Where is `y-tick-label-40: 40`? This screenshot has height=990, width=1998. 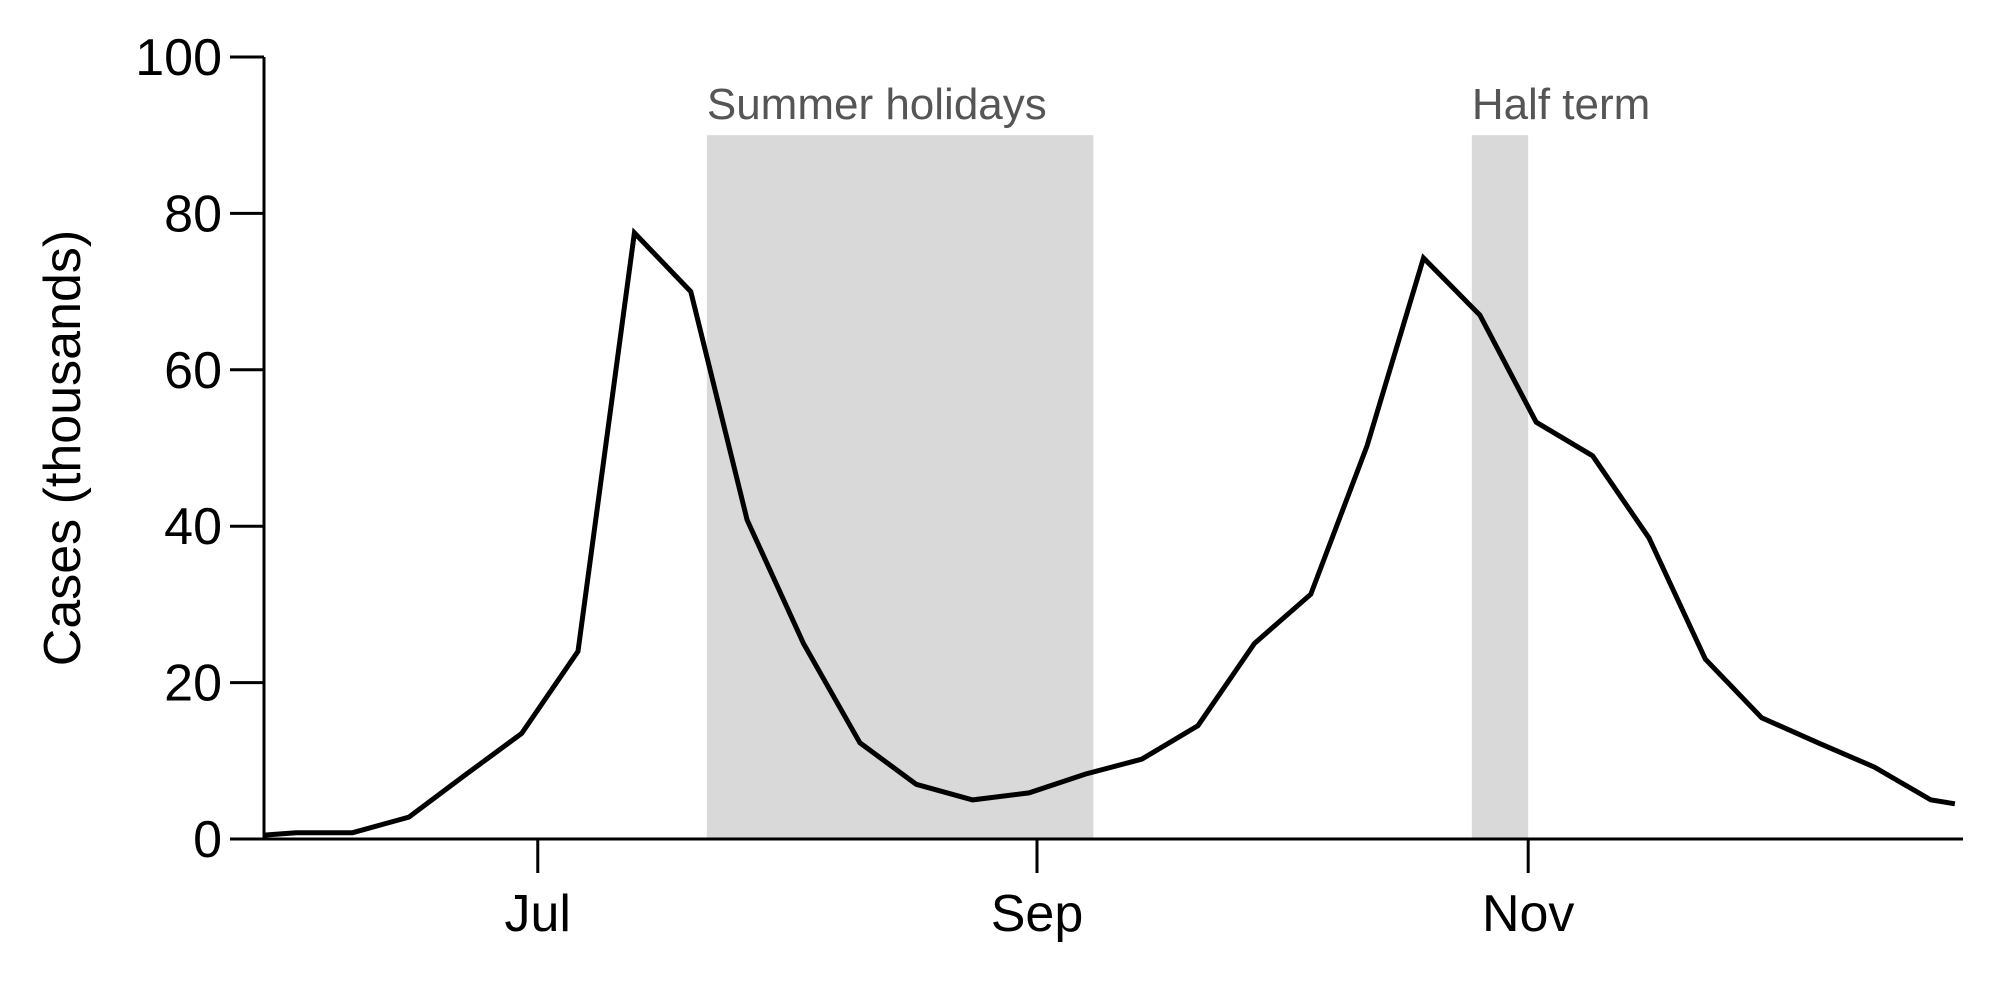 y-tick-label-40: 40 is located at coordinates (193, 527).